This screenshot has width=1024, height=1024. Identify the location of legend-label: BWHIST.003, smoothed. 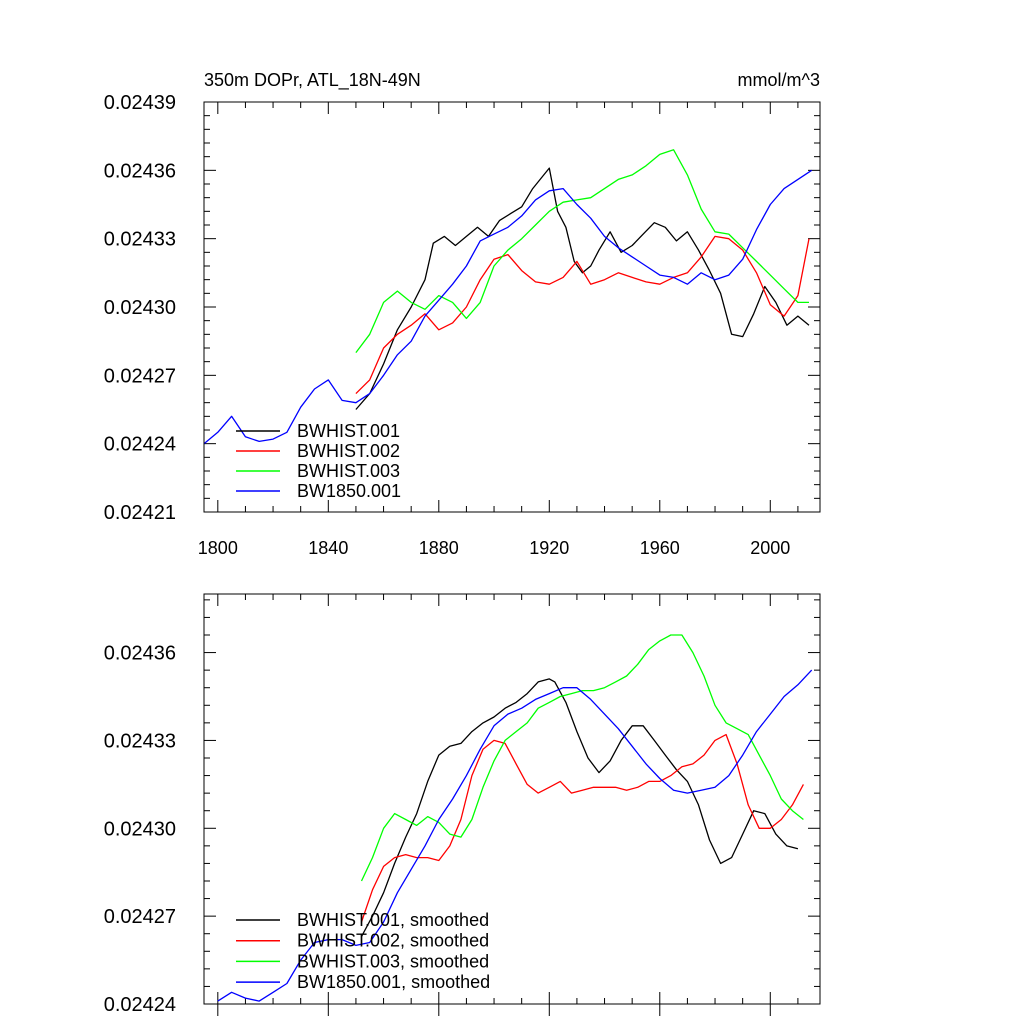
(393, 961).